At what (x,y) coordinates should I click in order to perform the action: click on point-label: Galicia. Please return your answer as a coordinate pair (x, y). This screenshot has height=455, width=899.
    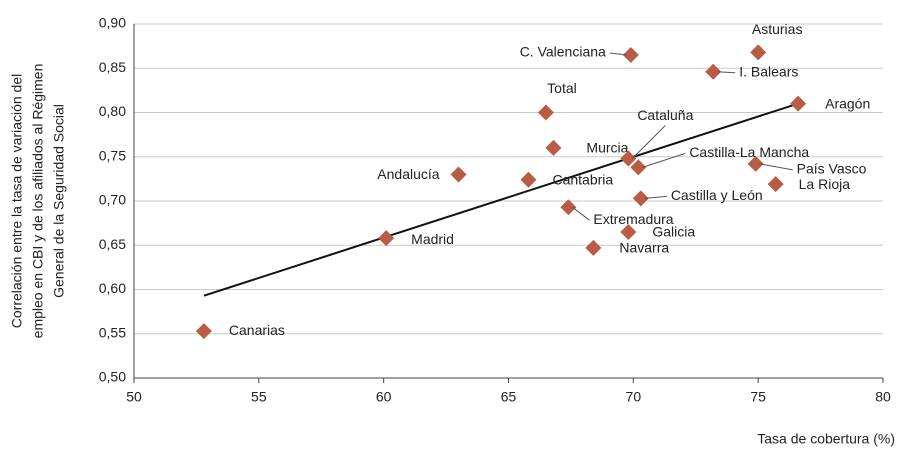
    Looking at the image, I should click on (673, 232).